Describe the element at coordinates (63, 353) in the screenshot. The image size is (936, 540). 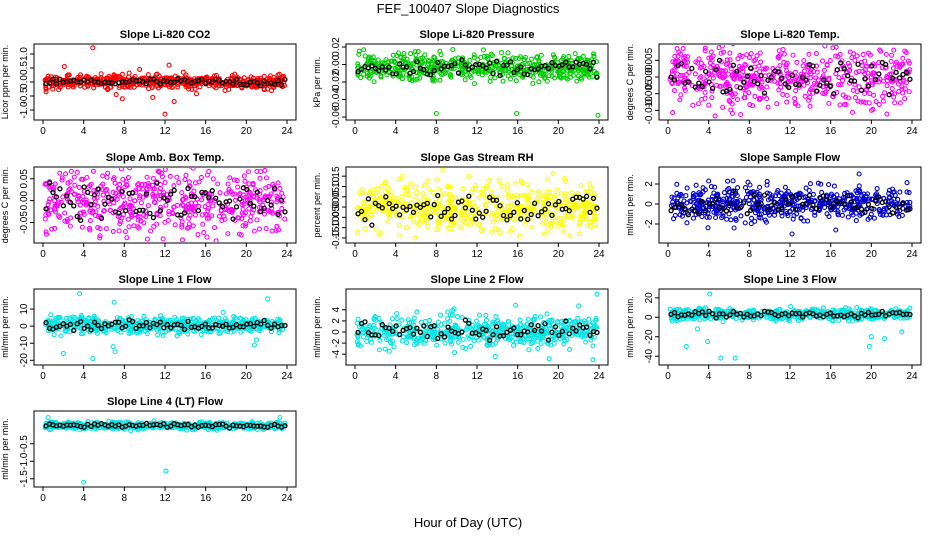
I see `outlier-point` at that location.